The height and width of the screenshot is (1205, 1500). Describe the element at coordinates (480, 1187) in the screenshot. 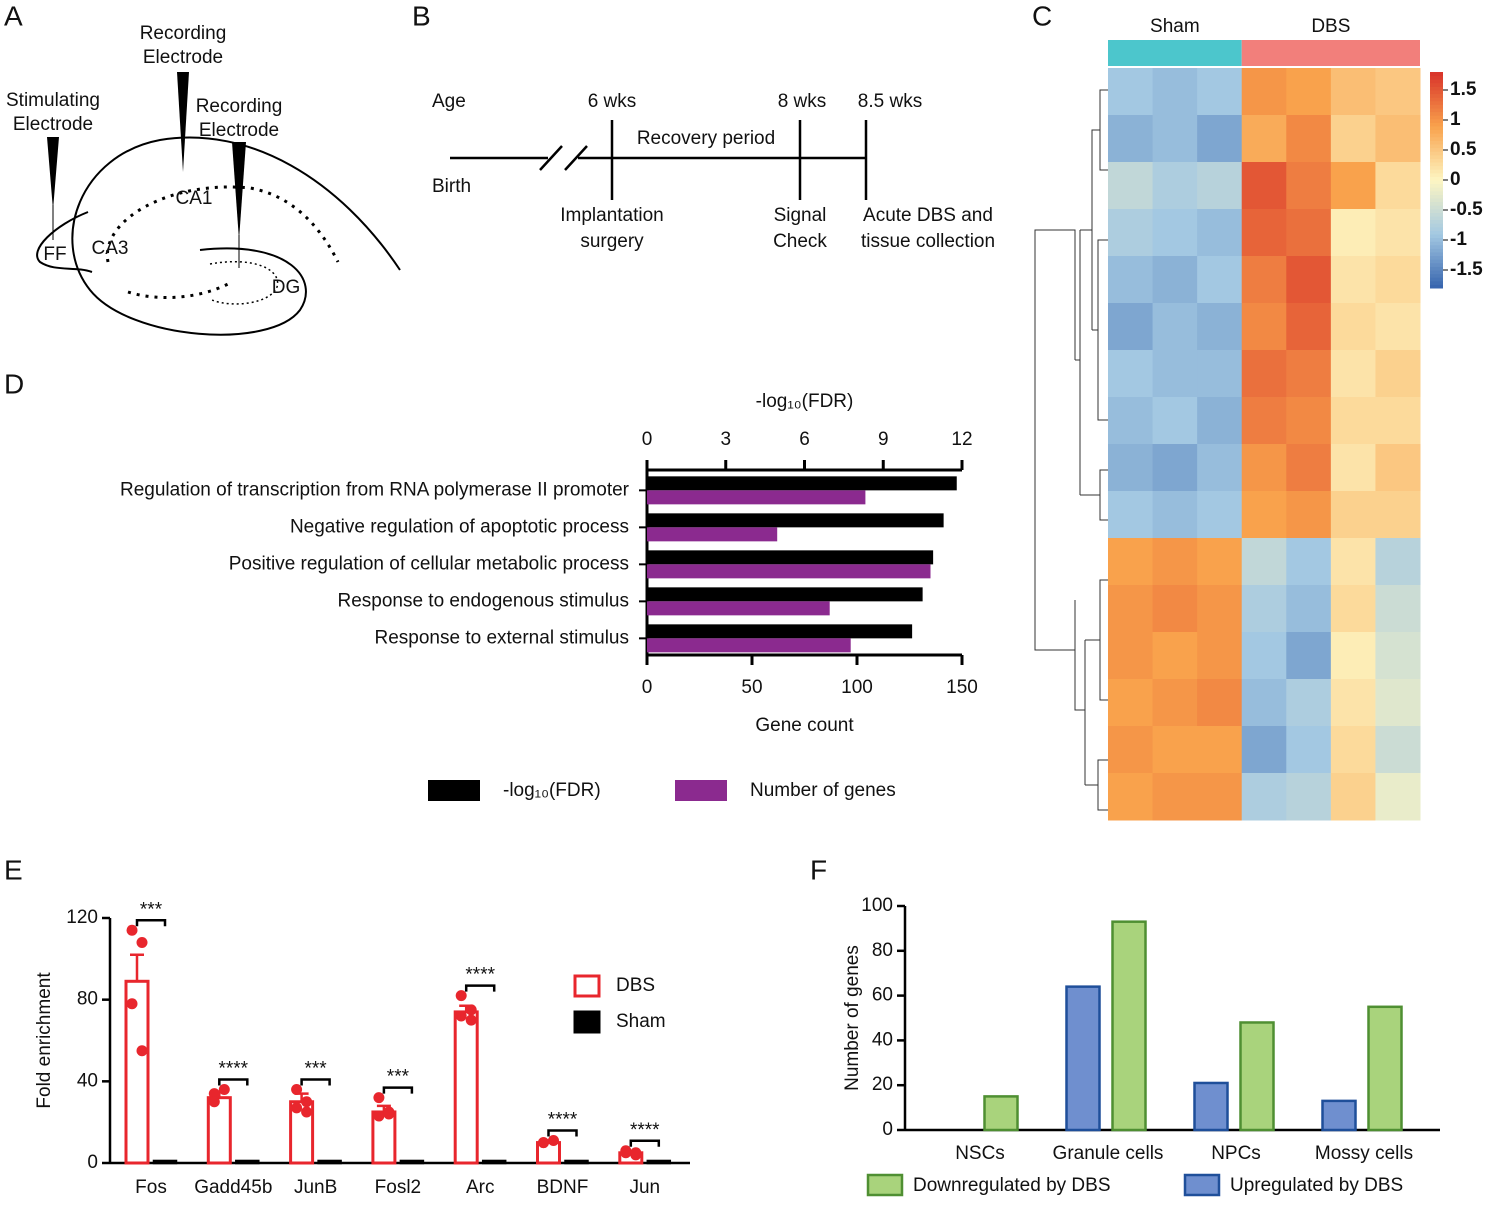

I see `x-tick-label: Arc` at that location.